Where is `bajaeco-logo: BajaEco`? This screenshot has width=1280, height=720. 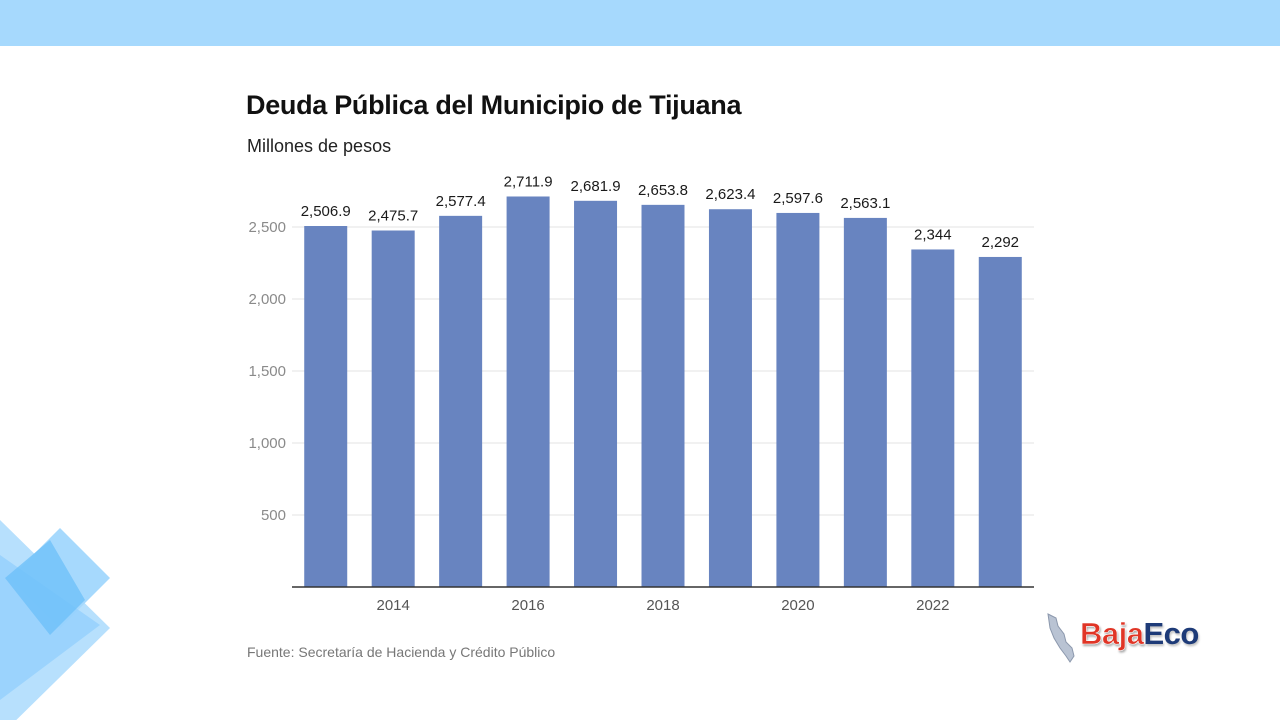
bajaeco-logo: BajaEco is located at coordinates (1134, 638).